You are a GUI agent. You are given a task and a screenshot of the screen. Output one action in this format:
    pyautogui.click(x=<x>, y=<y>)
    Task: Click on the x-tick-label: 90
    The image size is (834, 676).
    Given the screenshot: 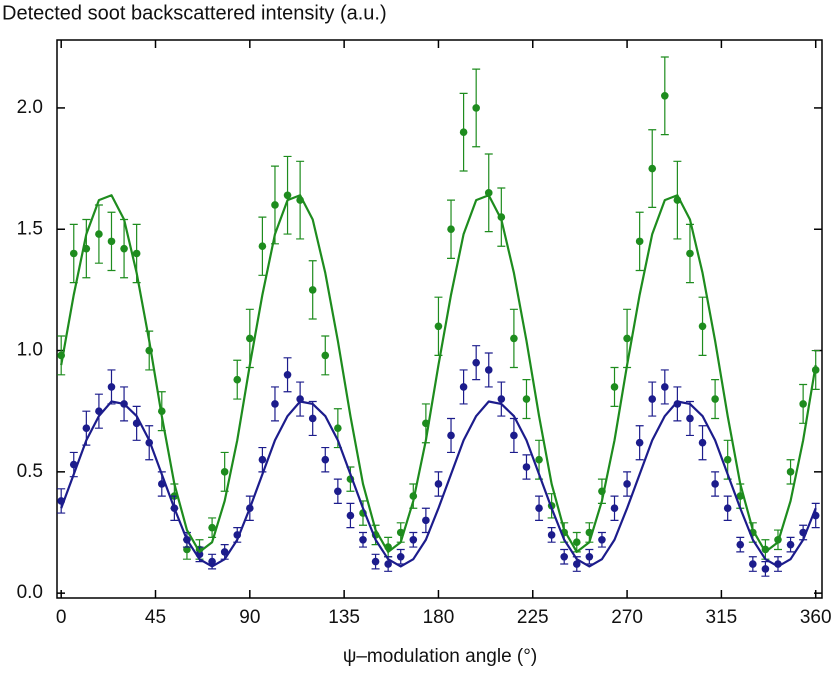 What is the action you would take?
    pyautogui.click(x=249, y=617)
    